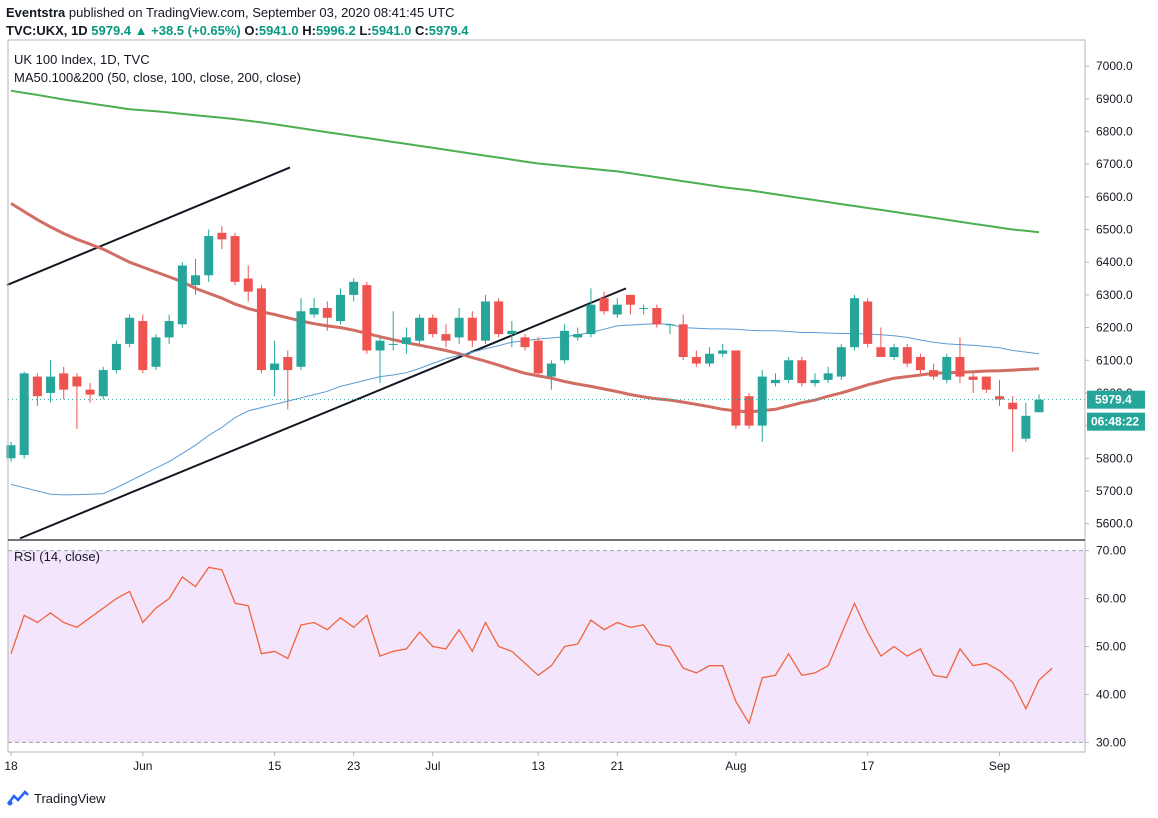  Describe the element at coordinates (1114, 360) in the screenshot. I see `y-tick-label: 6100.0` at that location.